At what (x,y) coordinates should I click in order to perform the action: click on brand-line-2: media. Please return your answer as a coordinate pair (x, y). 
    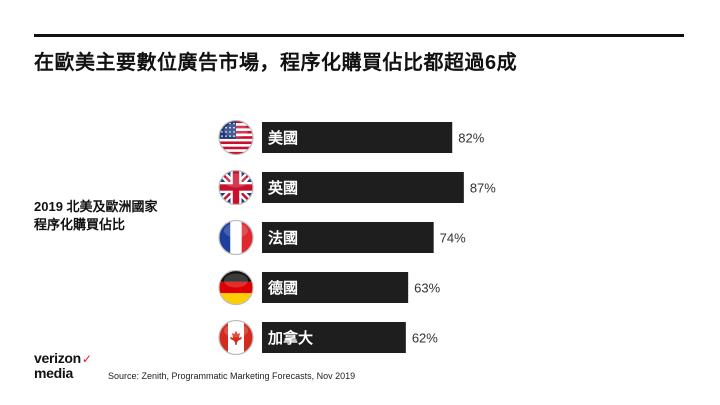
    Looking at the image, I should click on (53, 373).